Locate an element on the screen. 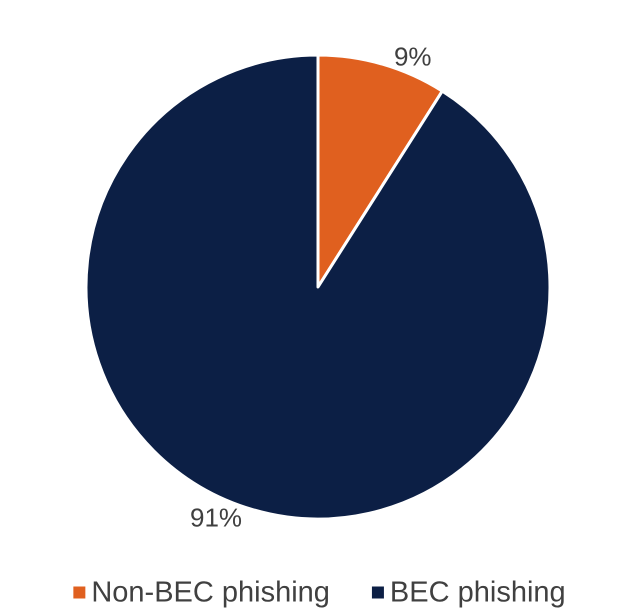 Image resolution: width=637 pixels, height=612 pixels. data-label: 91% is located at coordinates (216, 517).